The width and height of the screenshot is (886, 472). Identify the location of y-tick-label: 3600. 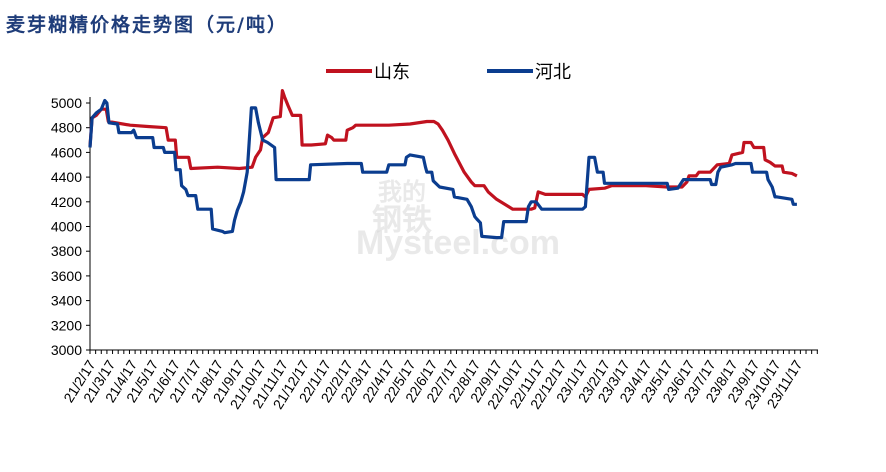
(66, 276).